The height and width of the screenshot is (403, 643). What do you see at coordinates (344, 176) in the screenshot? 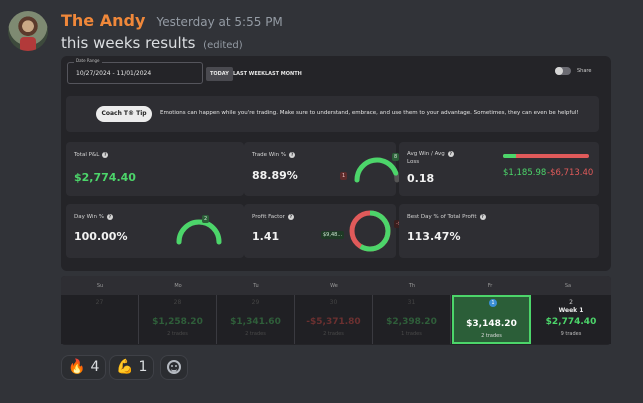
I see `trade-loss-count: 1` at bounding box center [344, 176].